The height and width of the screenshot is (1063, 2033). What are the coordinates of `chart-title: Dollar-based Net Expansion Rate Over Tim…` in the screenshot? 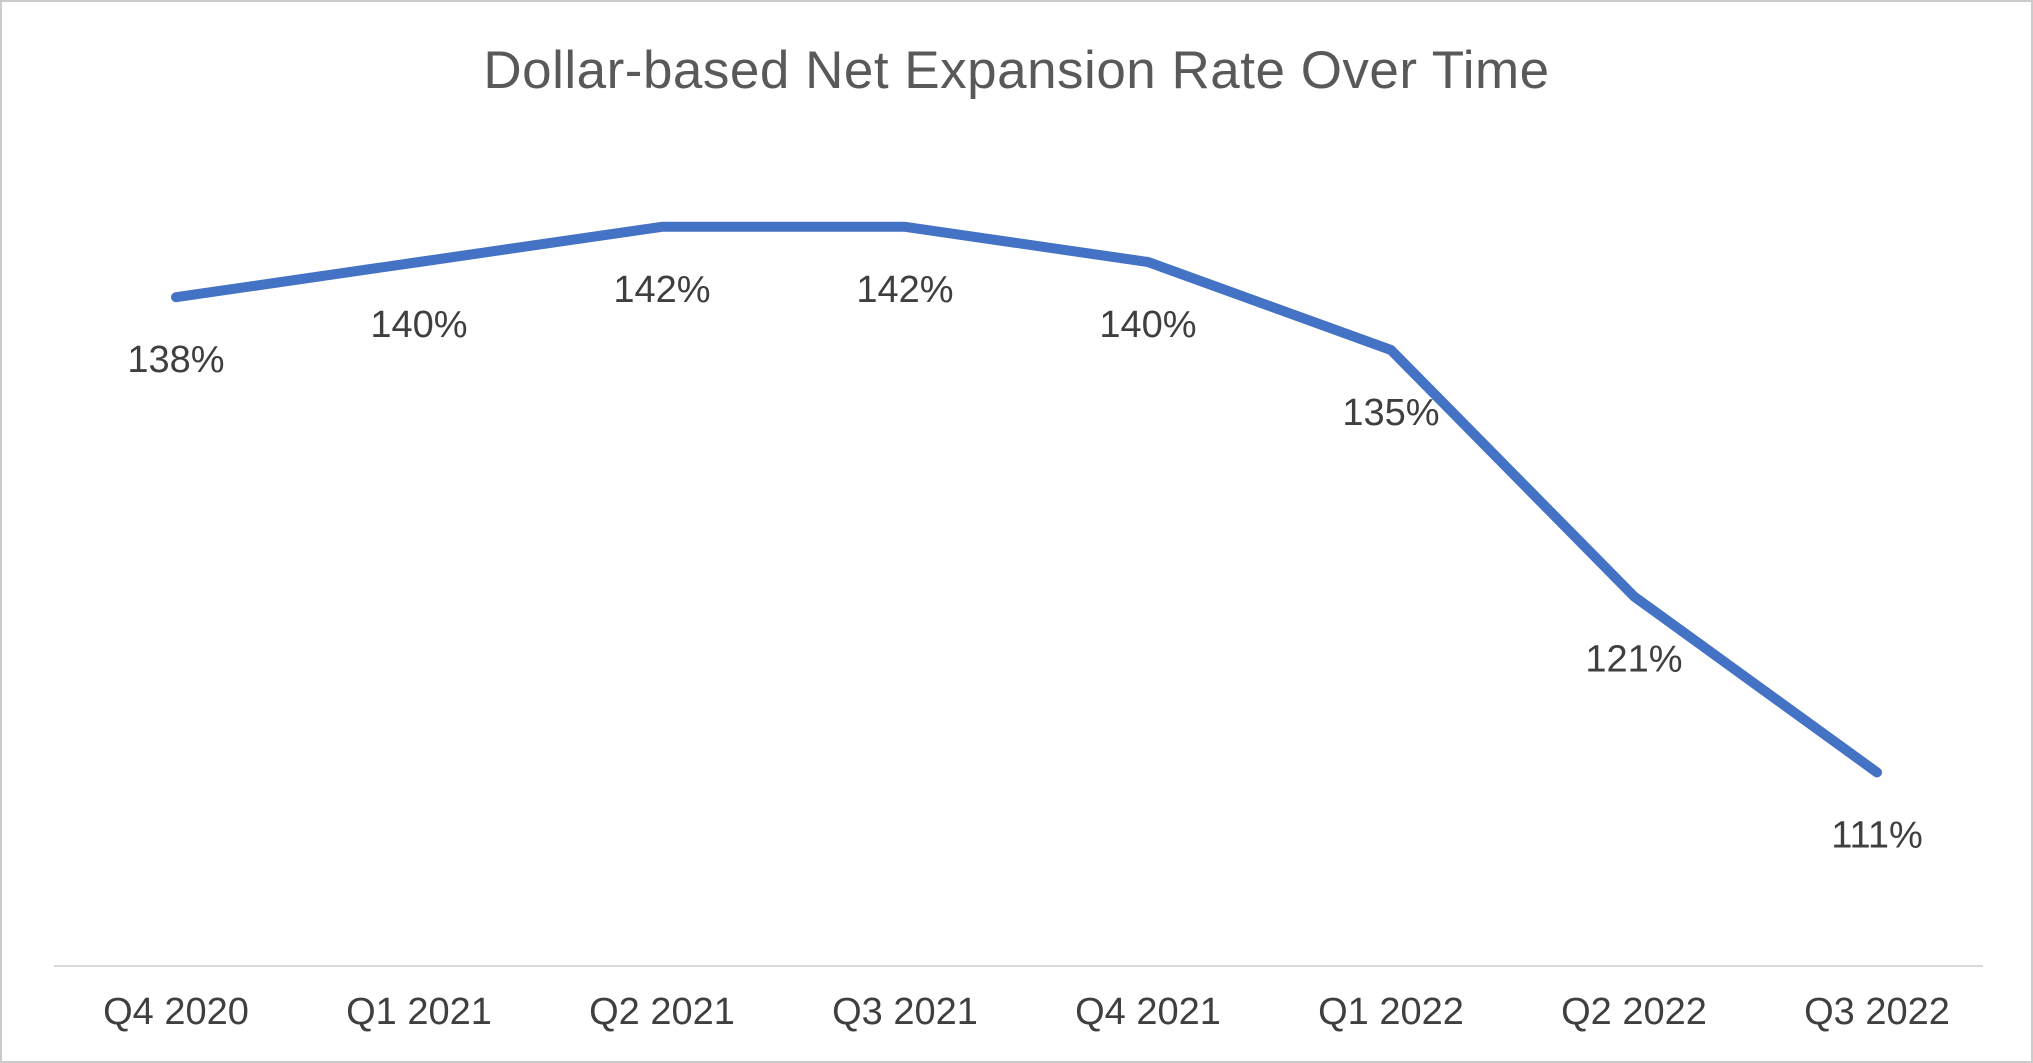 It's located at (1016, 70).